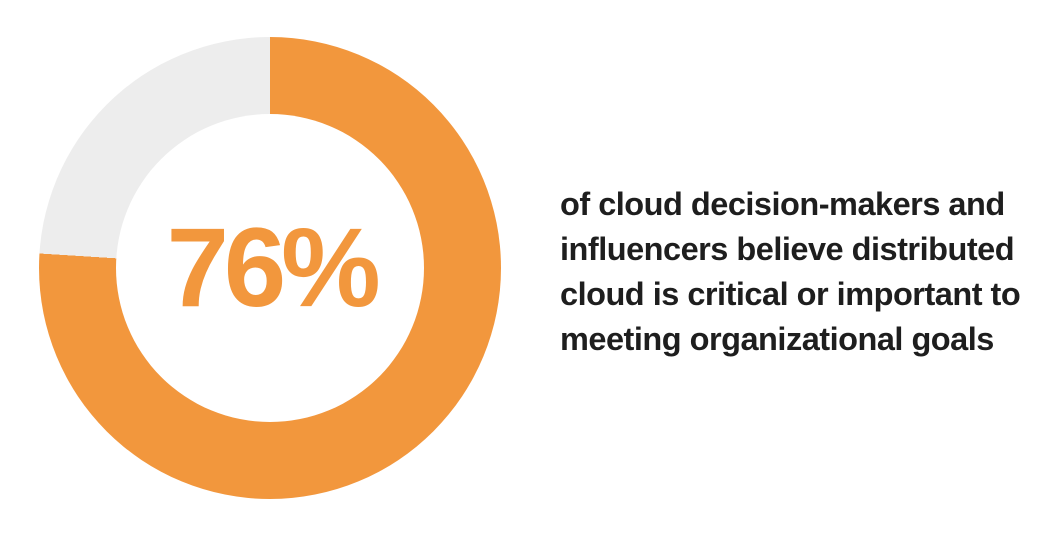  I want to click on caption-line-3: cloud is critical or important to, so click(790, 294).